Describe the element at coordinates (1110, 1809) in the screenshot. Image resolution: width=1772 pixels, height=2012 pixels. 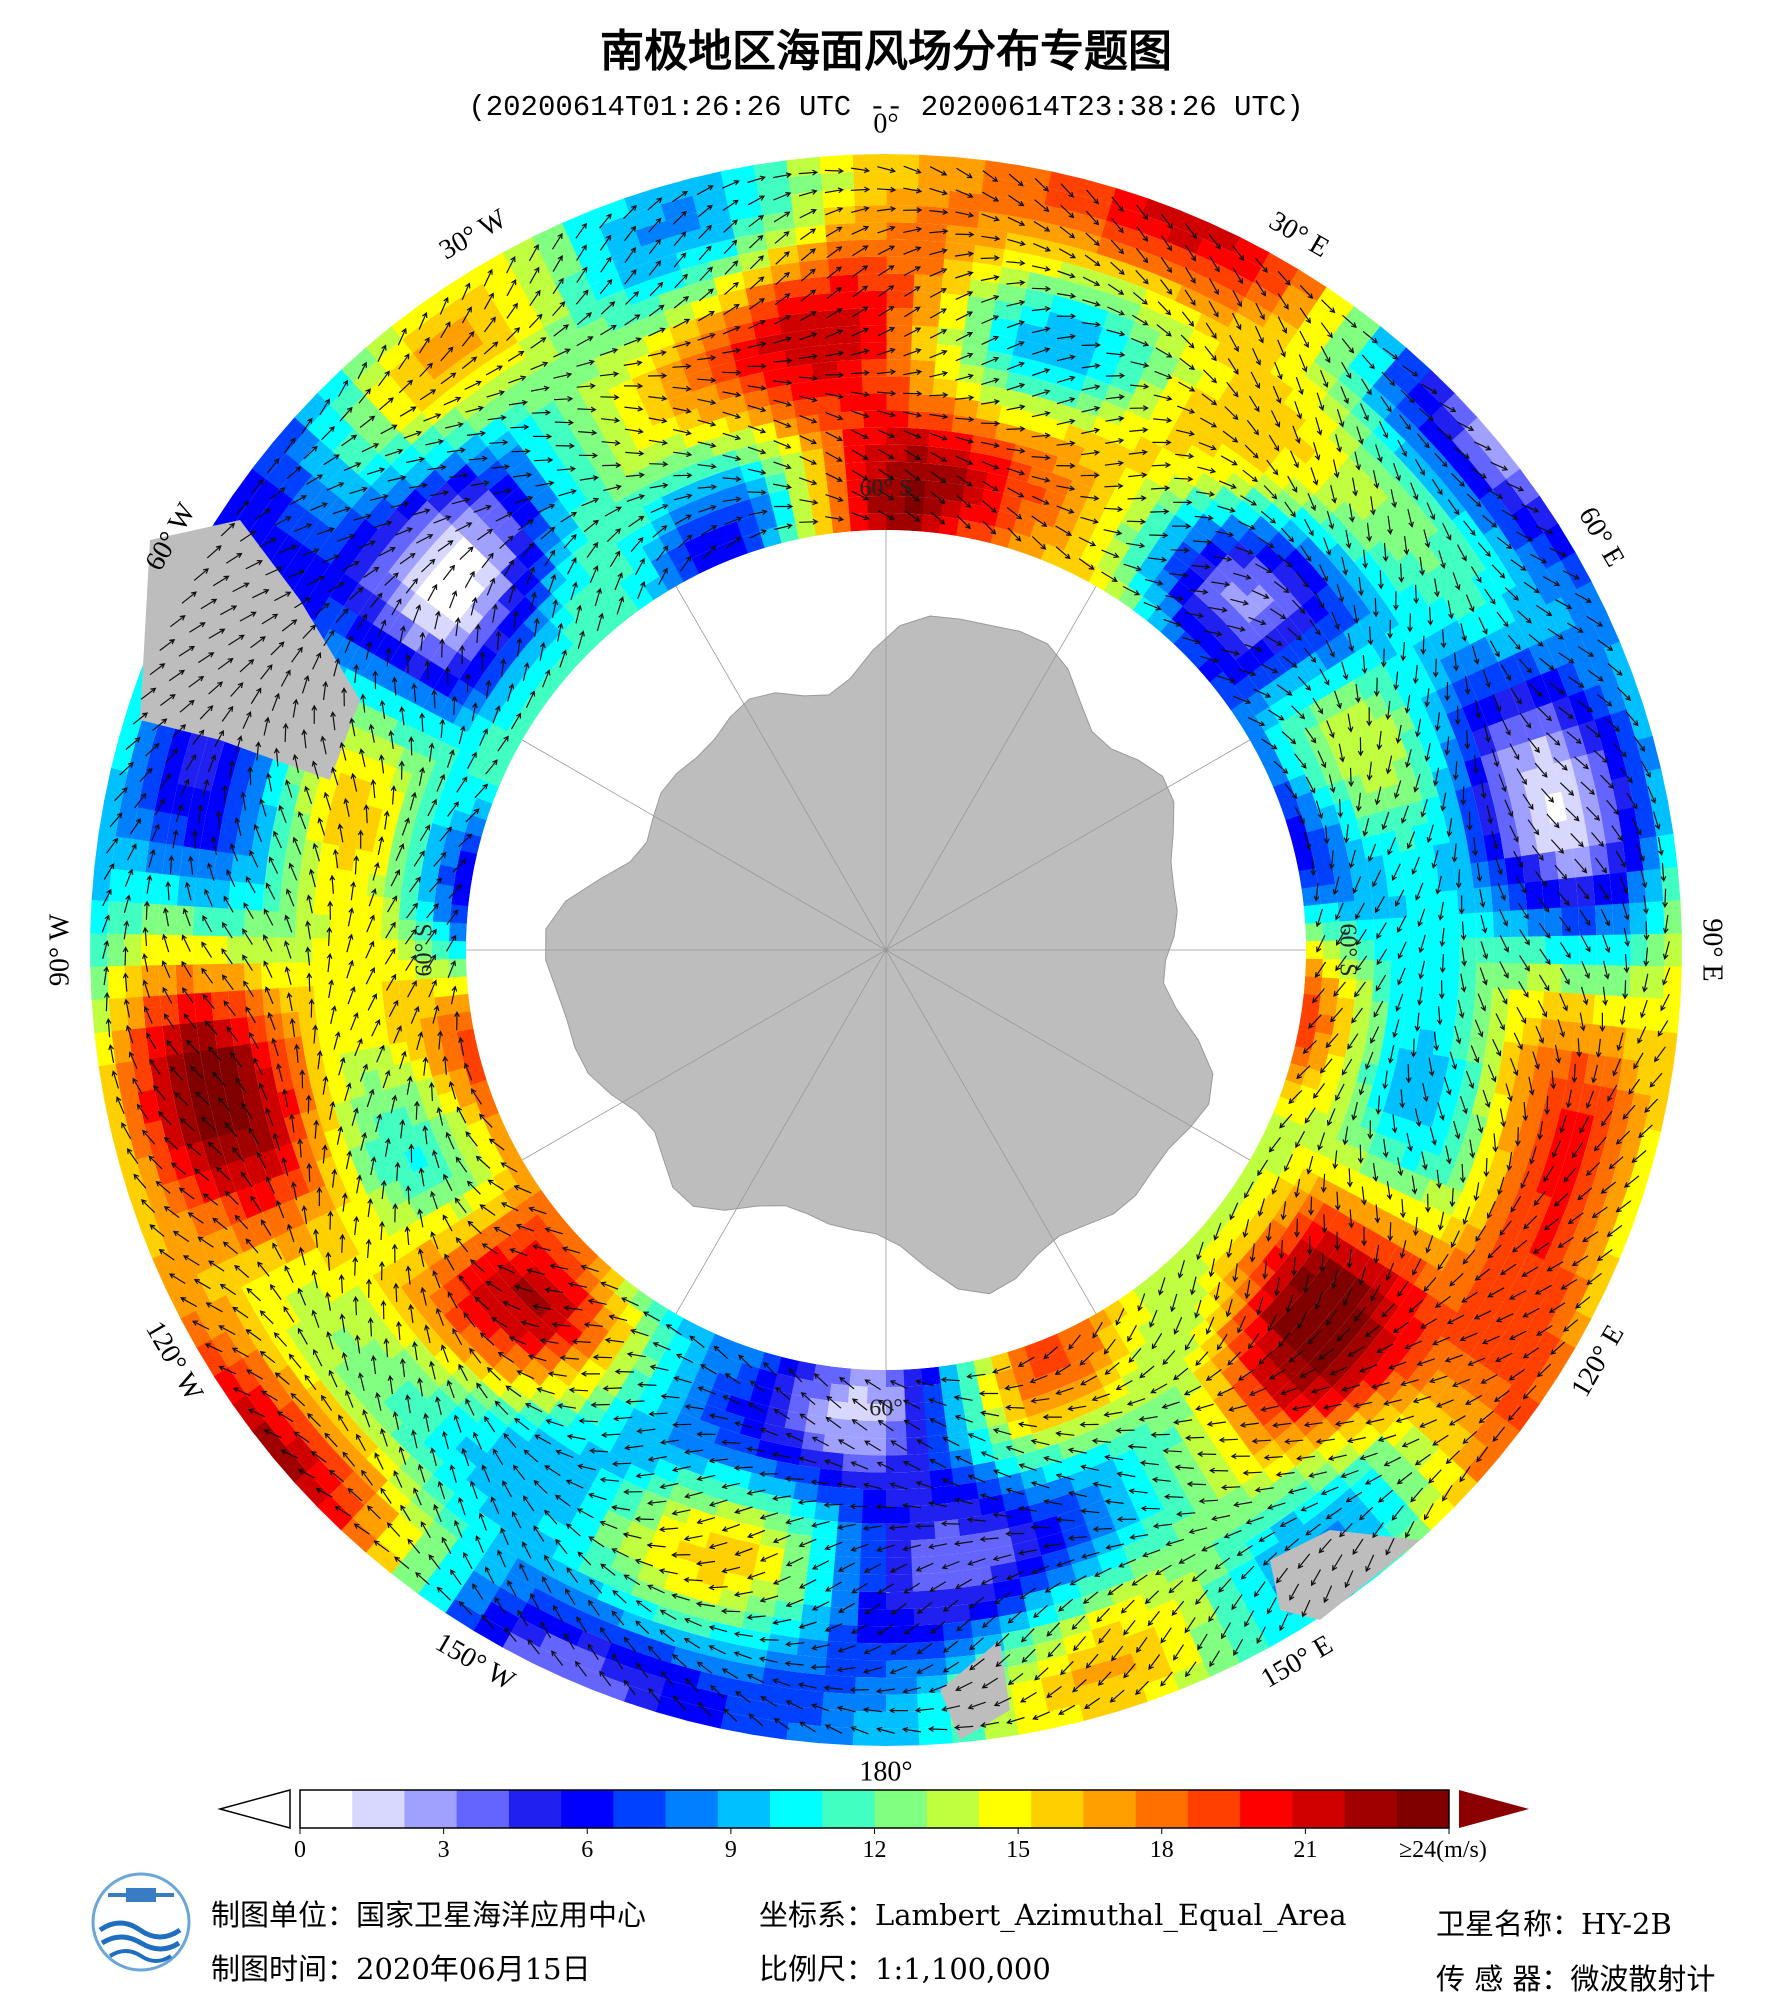
I see `colorbar-swatch` at that location.